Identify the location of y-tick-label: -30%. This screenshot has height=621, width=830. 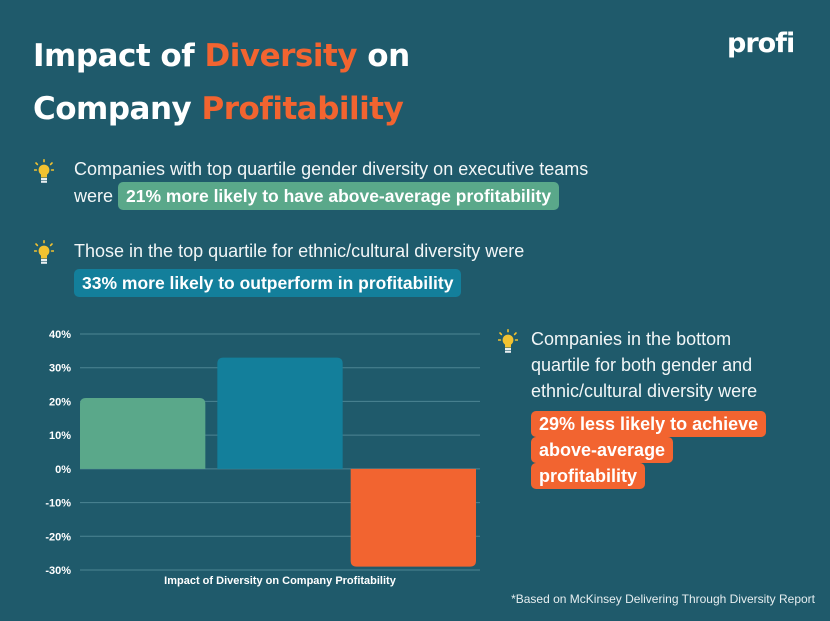
(58, 571).